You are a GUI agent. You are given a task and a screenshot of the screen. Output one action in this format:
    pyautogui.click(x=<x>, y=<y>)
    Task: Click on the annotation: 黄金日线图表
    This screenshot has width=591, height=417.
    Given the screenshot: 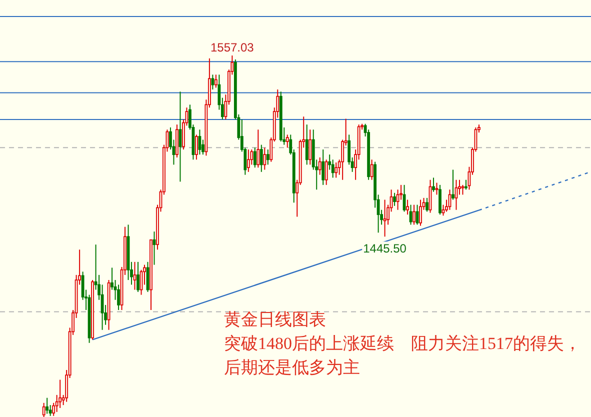 What is the action you would take?
    pyautogui.click(x=275, y=320)
    